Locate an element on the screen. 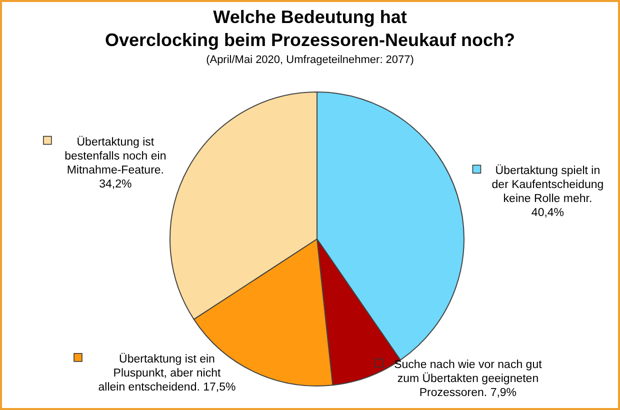  data-label: 40,4% is located at coordinates (547, 213).